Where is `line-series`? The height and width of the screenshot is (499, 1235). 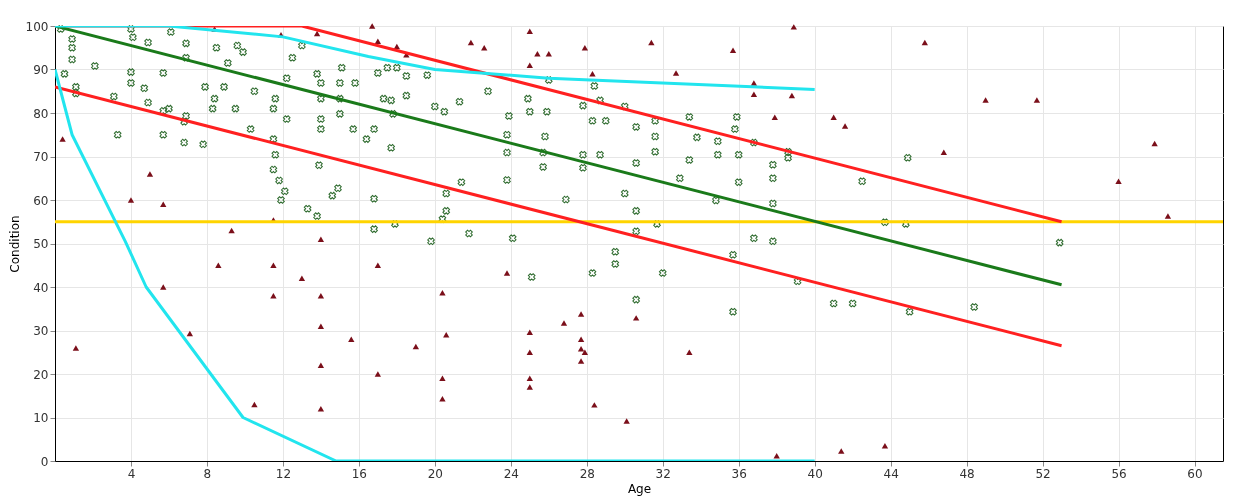 line-series is located at coordinates (436, 59).